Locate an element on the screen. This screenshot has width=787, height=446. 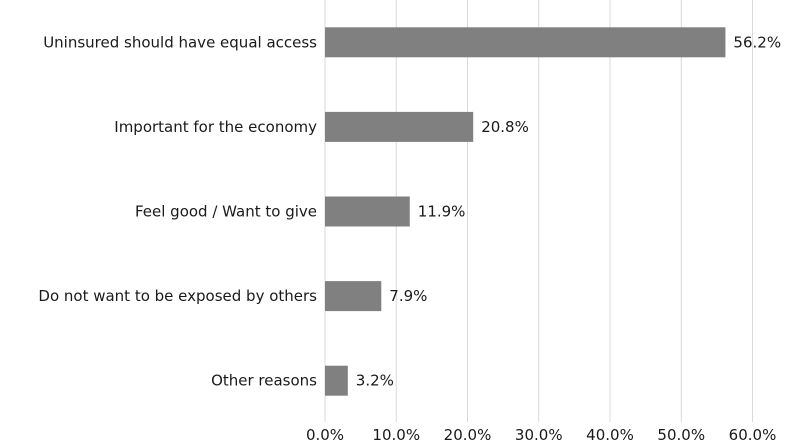
category-label: Do not want to be exposed by others is located at coordinates (177, 296).